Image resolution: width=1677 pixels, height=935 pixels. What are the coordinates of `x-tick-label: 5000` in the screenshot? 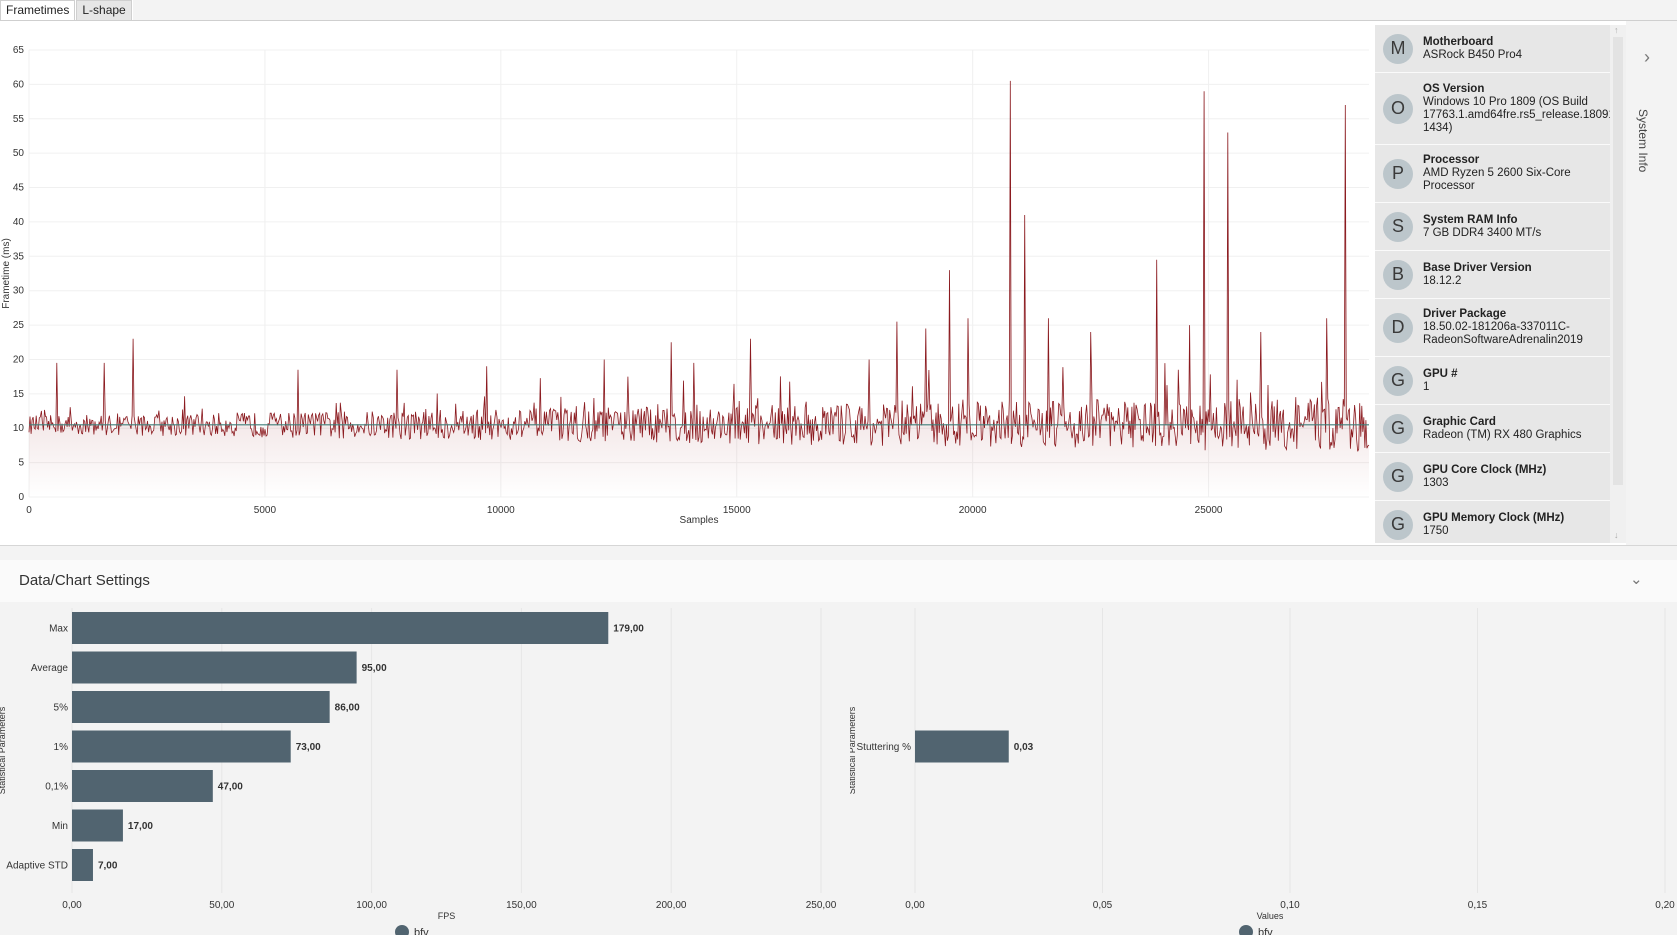 It's located at (265, 510).